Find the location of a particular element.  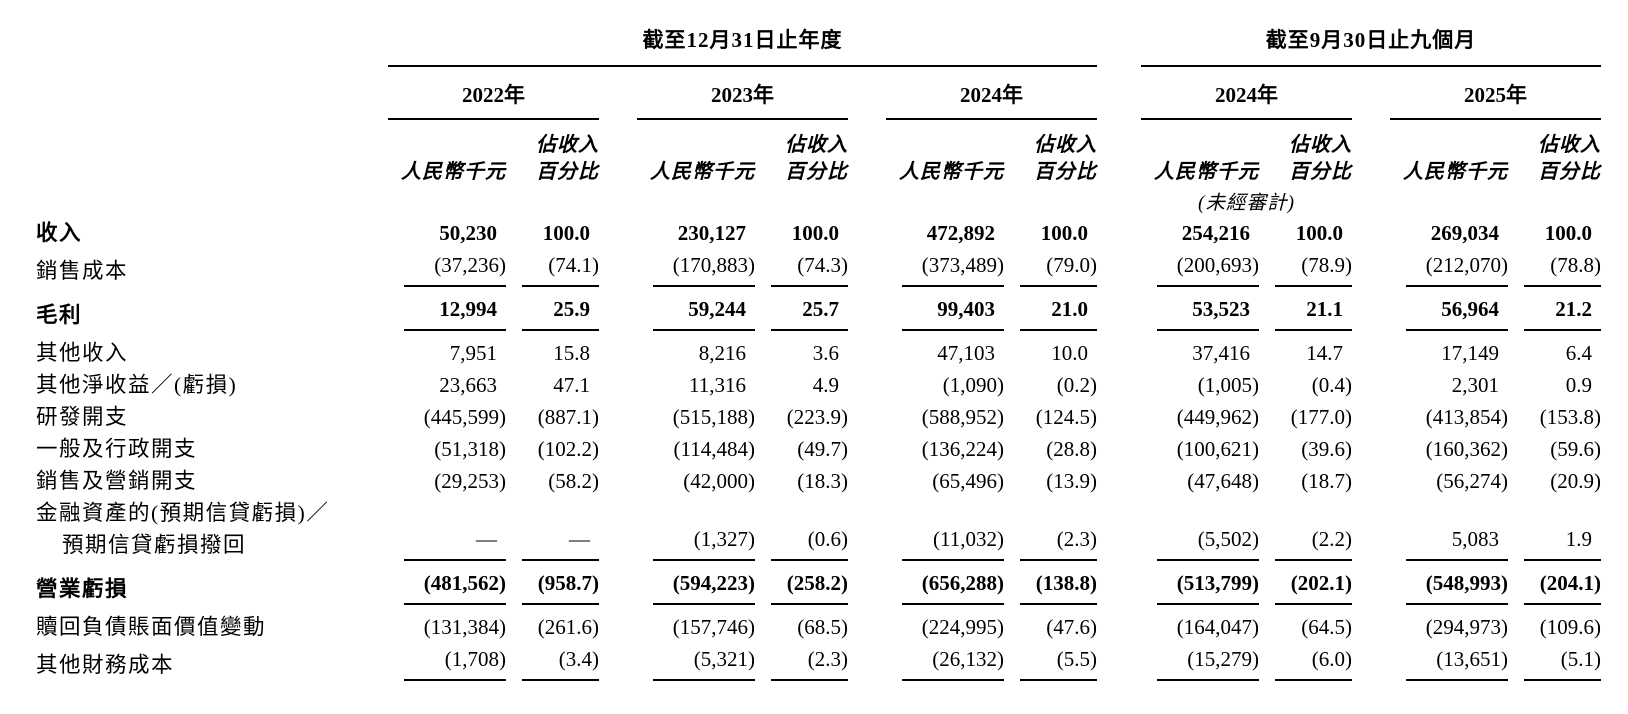

amount-cell: 269,034 is located at coordinates (1464, 233).